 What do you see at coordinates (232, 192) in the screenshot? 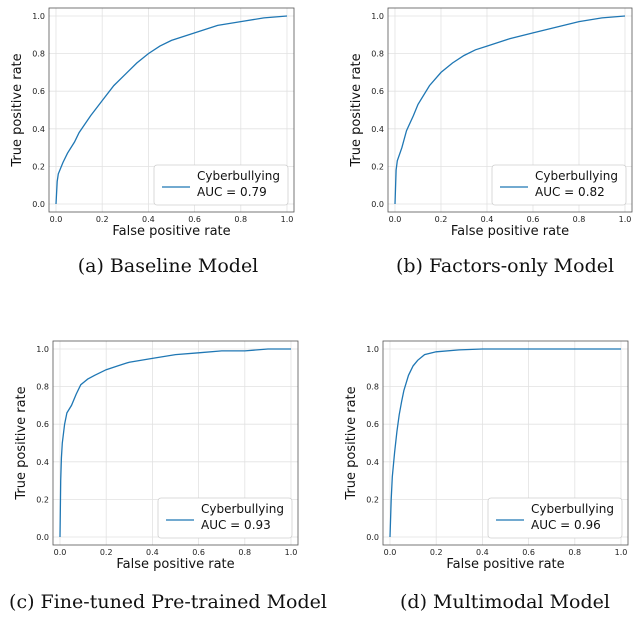
I see `legend-auc-label: AUC = 0.79` at bounding box center [232, 192].